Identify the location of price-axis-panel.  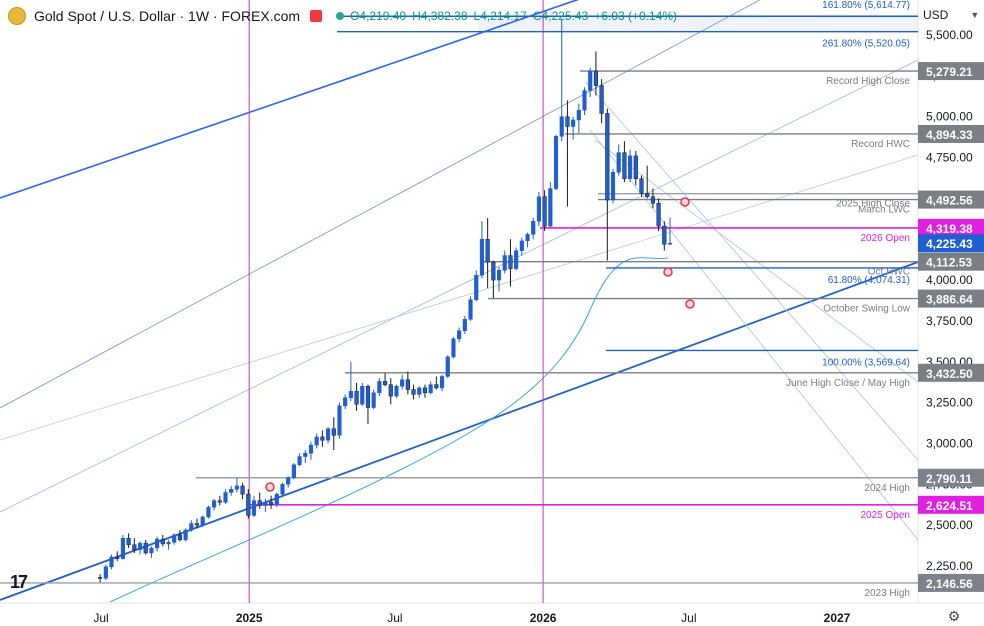
(951, 313).